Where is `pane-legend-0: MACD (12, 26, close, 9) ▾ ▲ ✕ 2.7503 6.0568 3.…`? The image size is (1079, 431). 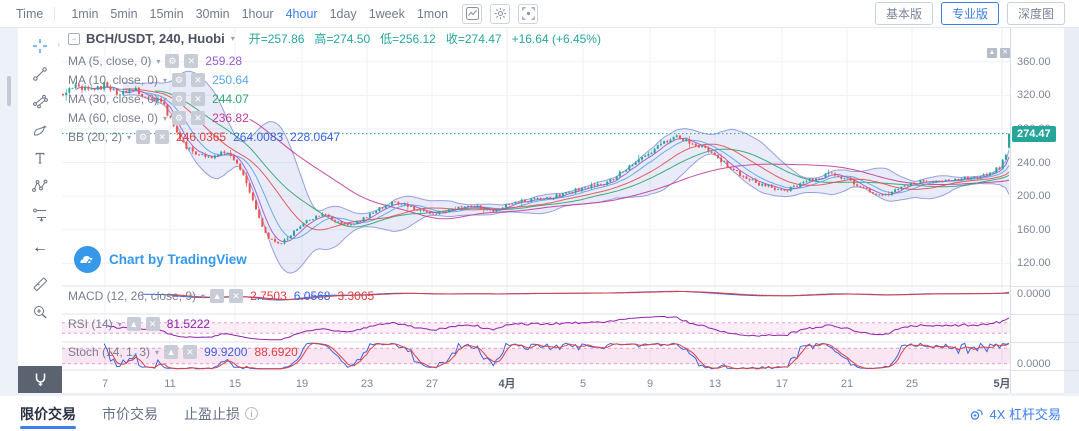
pane-legend-0: MACD (12, 26, close, 9) ▾ ▲ ✕ 2.7503 6.0568 3.… is located at coordinates (221, 296).